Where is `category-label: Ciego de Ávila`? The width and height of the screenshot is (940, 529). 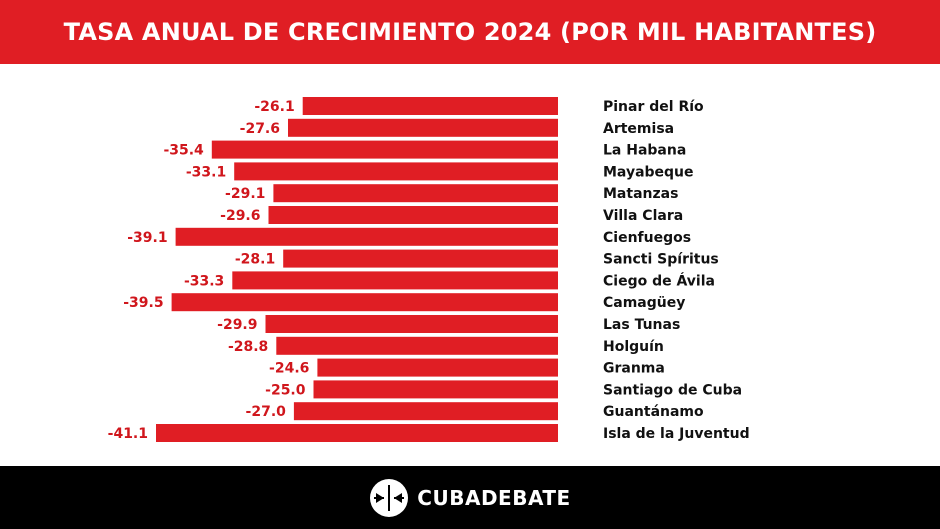
category-label: Ciego de Ávila is located at coordinates (659, 280).